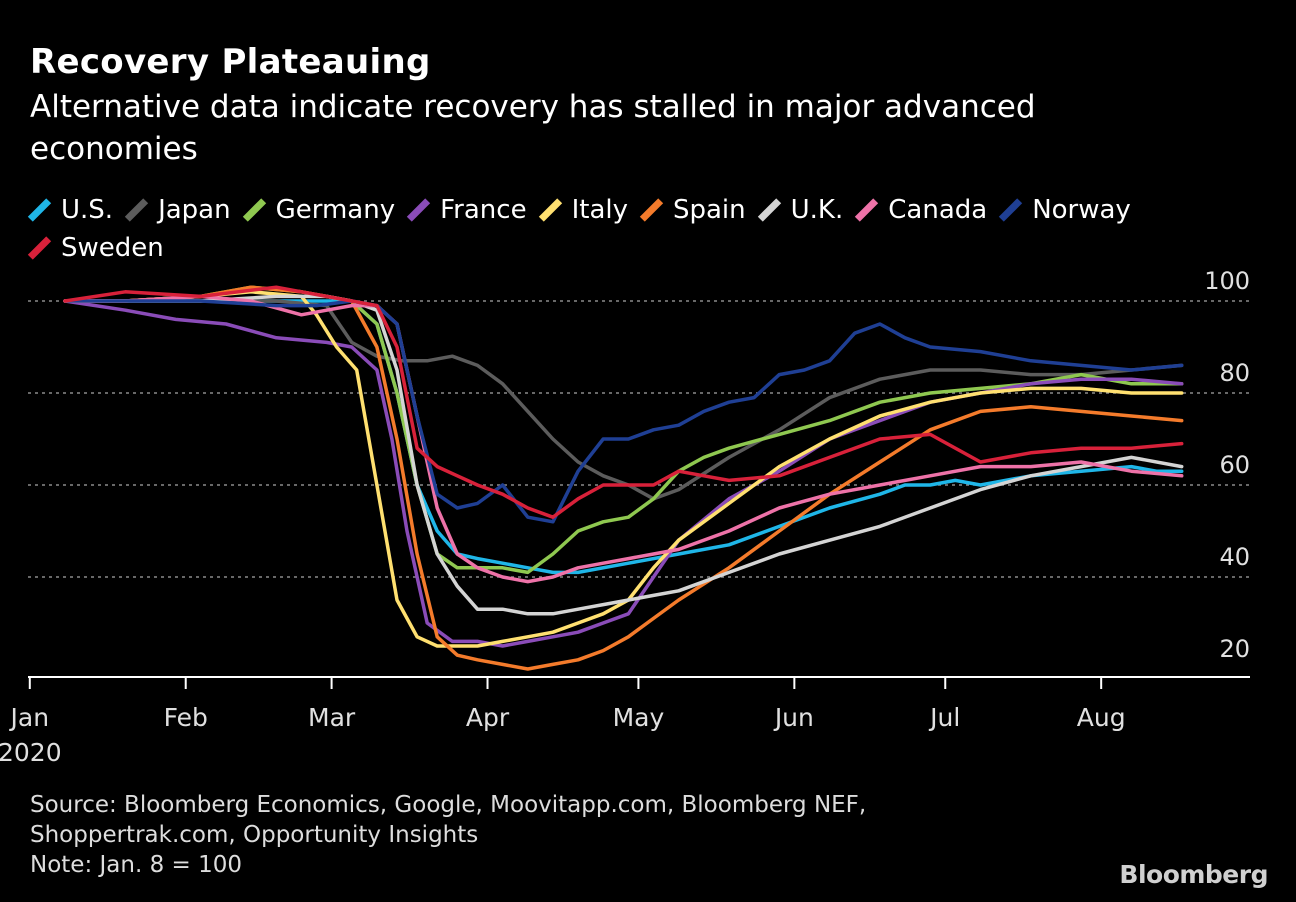 The width and height of the screenshot is (1296, 902). I want to click on y-tick-label: 60, so click(1234, 465).